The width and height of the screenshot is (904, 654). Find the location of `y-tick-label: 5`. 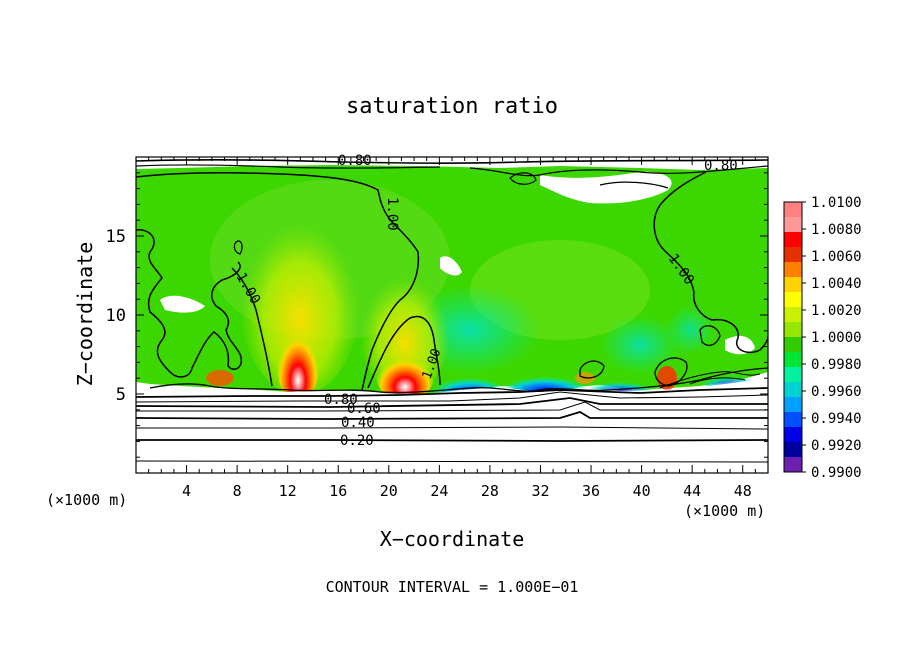

y-tick-label: 5 is located at coordinates (121, 395).